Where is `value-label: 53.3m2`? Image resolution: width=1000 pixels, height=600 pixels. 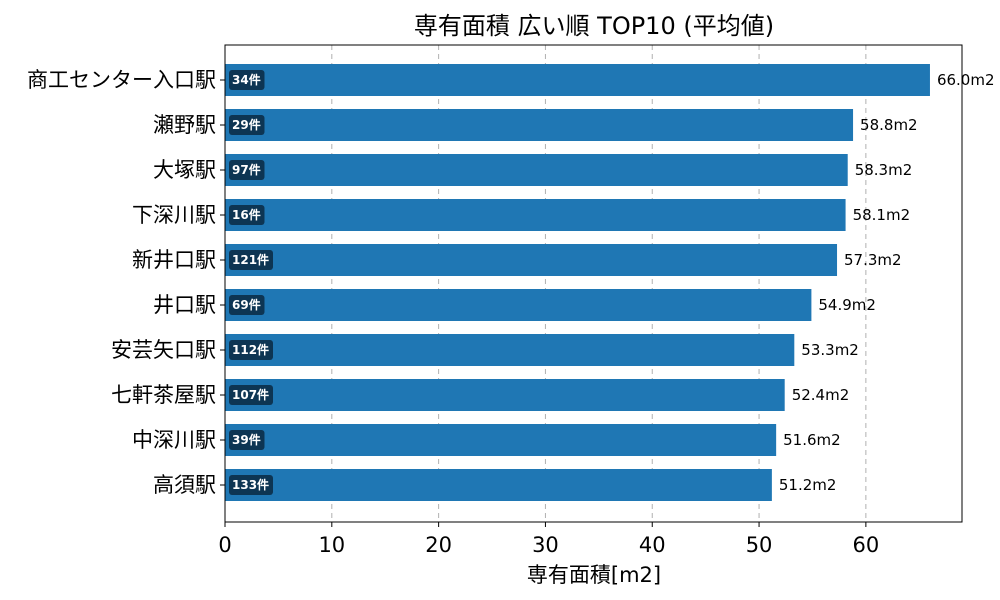 value-label: 53.3m2 is located at coordinates (830, 350).